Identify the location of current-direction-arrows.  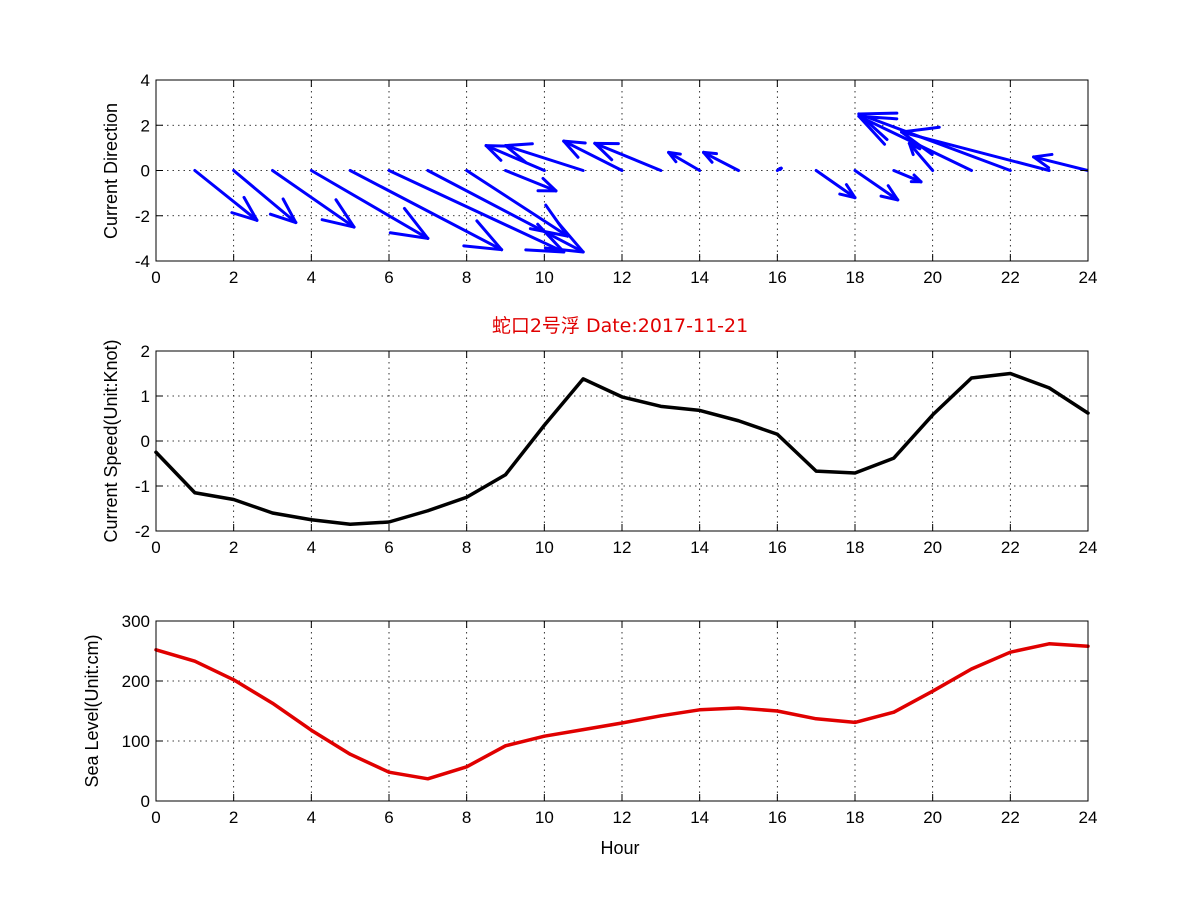
(640, 182).